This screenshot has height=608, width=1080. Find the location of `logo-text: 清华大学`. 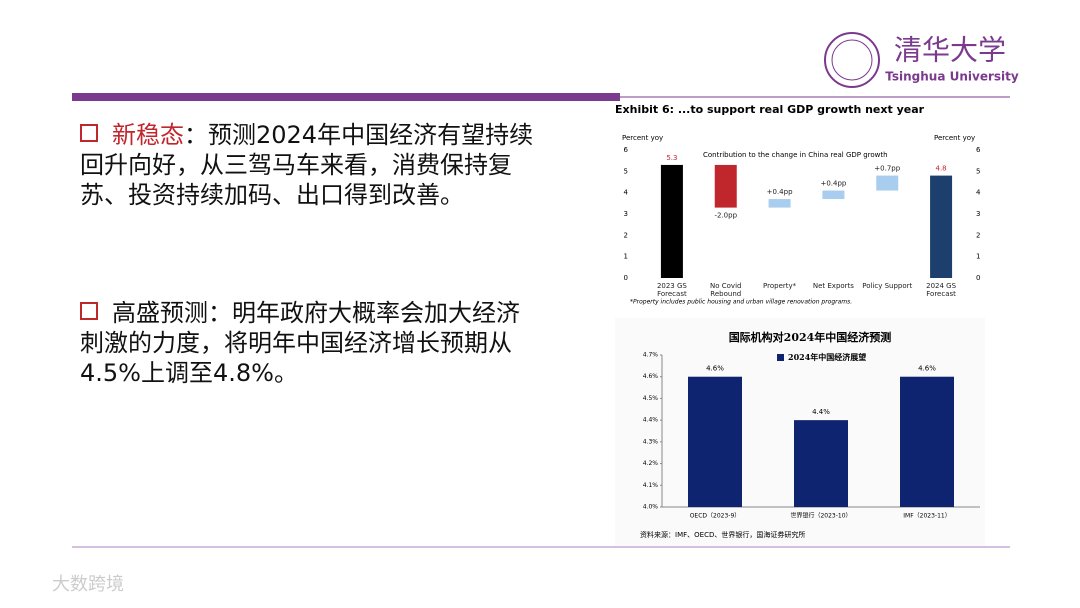

logo-text: 清华大学 is located at coordinates (950, 50).